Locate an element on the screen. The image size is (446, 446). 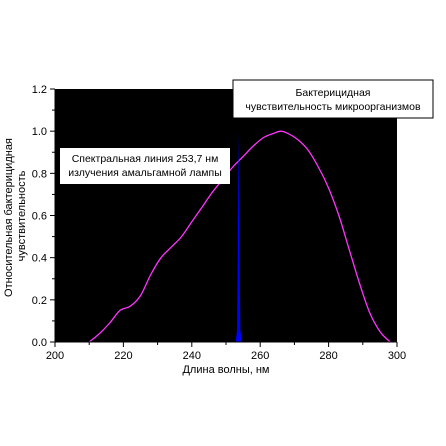
y-tick-label-0.8: 0.8 is located at coordinates (39, 174).